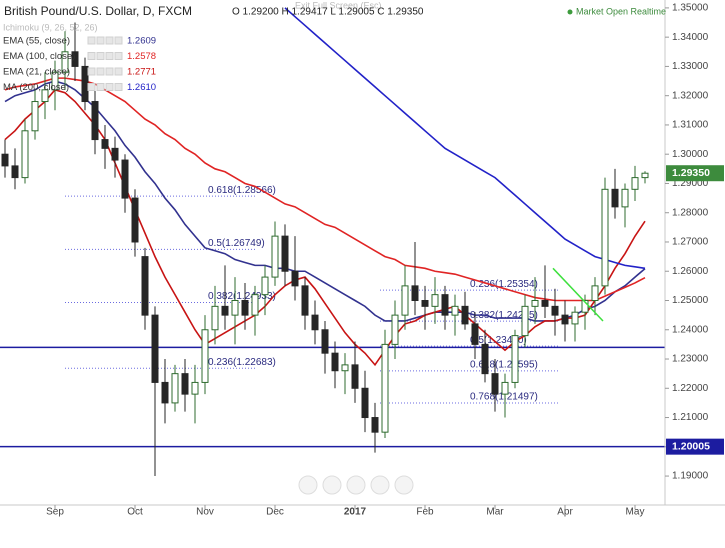 The image size is (725, 548). I want to click on y-tick-label: 1.34000, so click(690, 37).